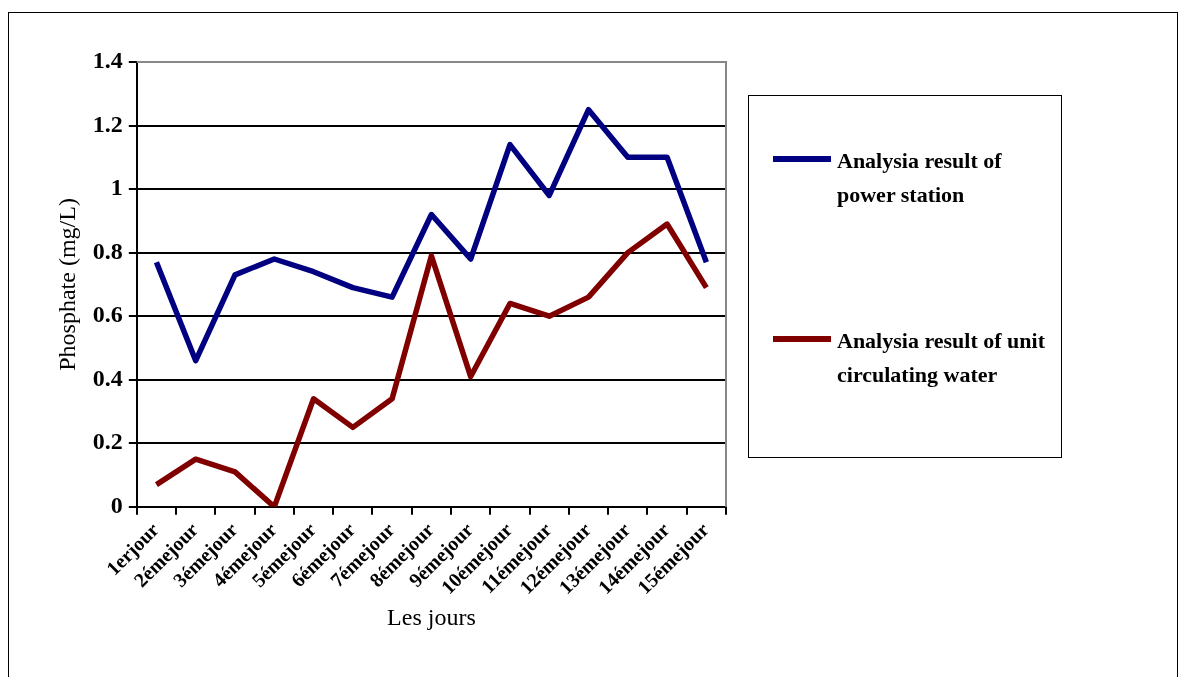 Image resolution: width=1186 pixels, height=677 pixels. I want to click on legend-label: Analysia result of unit circulating water, so click(941, 358).